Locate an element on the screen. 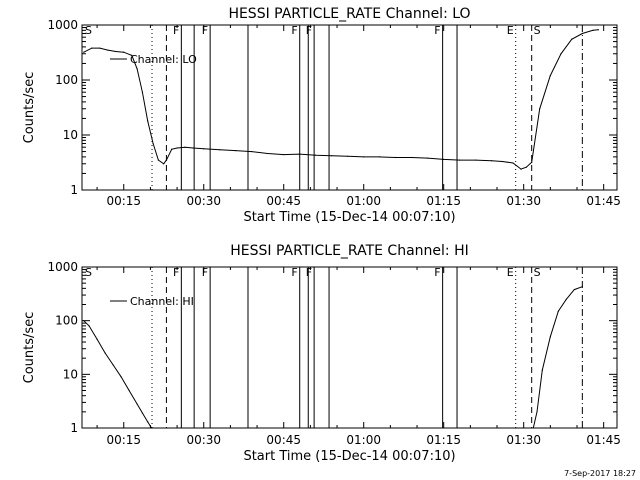  legend-label: Channel: HI is located at coordinates (162, 301).